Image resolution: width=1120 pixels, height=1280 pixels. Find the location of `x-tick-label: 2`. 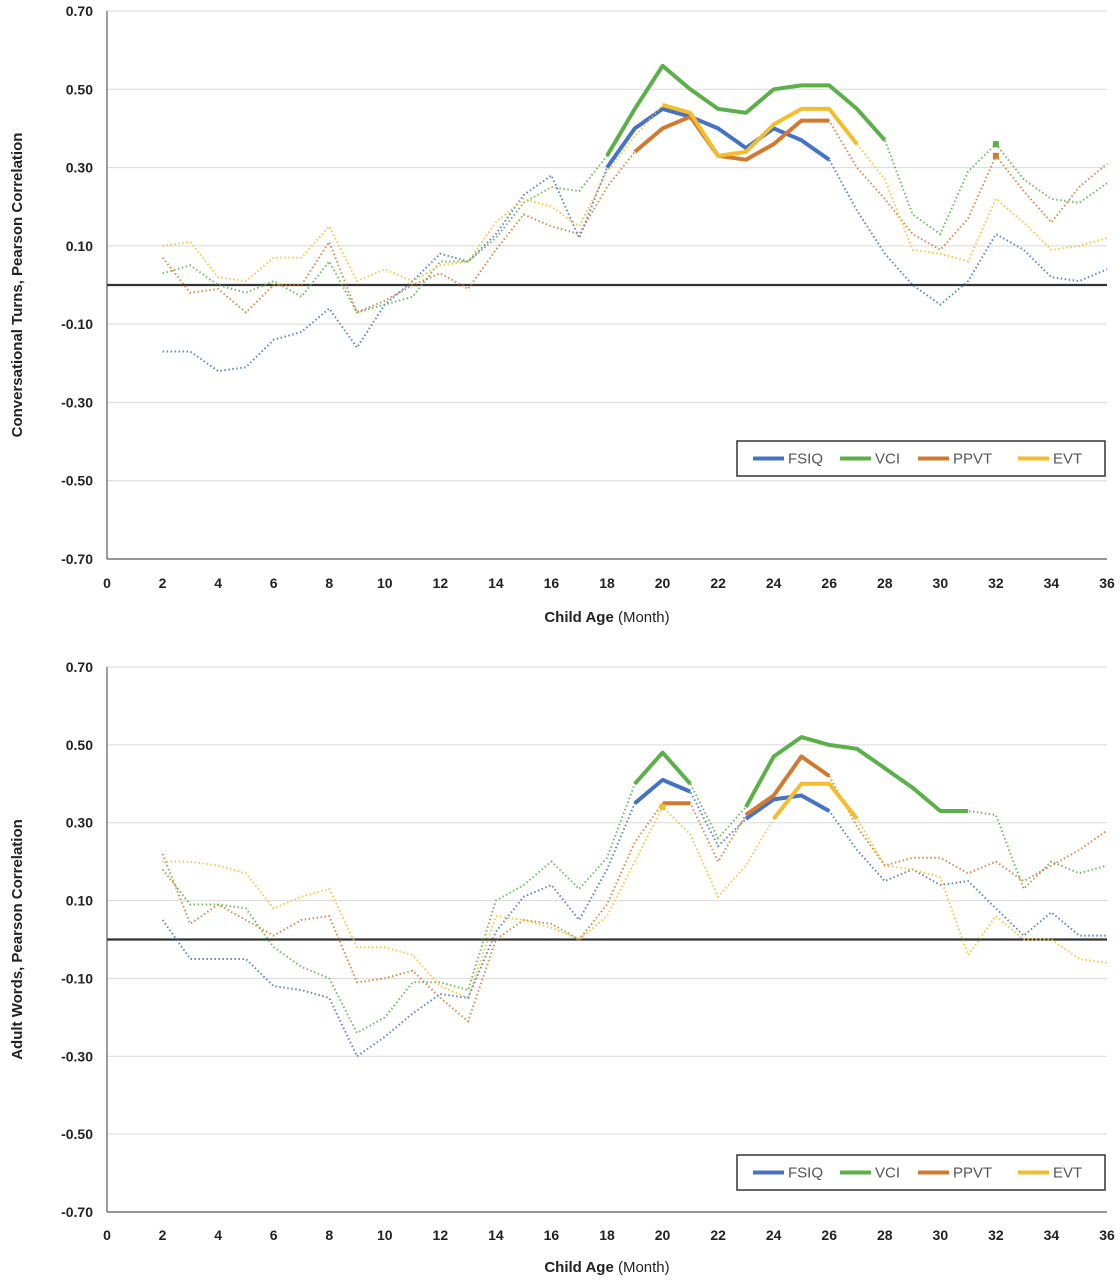

x-tick-label: 2 is located at coordinates (163, 1235).